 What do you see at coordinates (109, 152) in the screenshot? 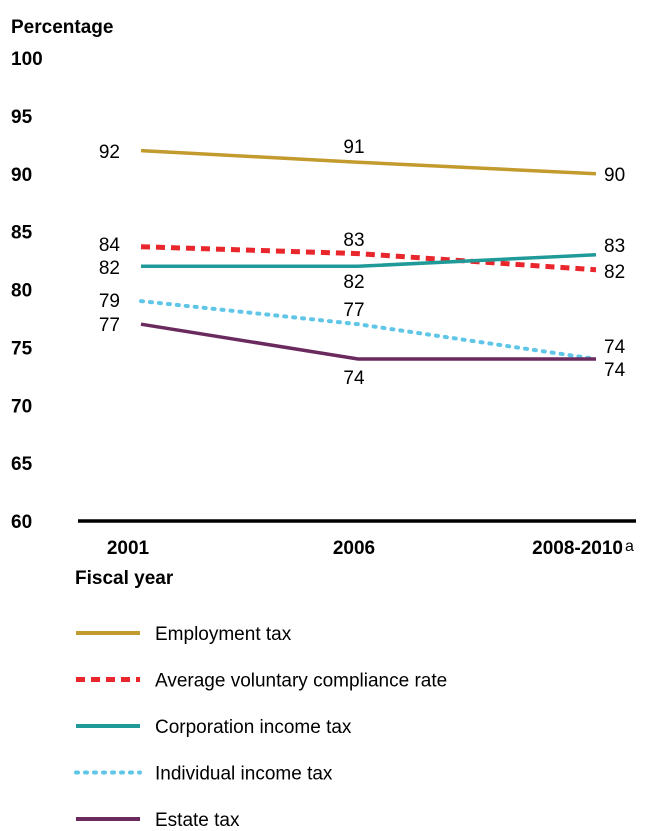
I see `data-label: 92` at bounding box center [109, 152].